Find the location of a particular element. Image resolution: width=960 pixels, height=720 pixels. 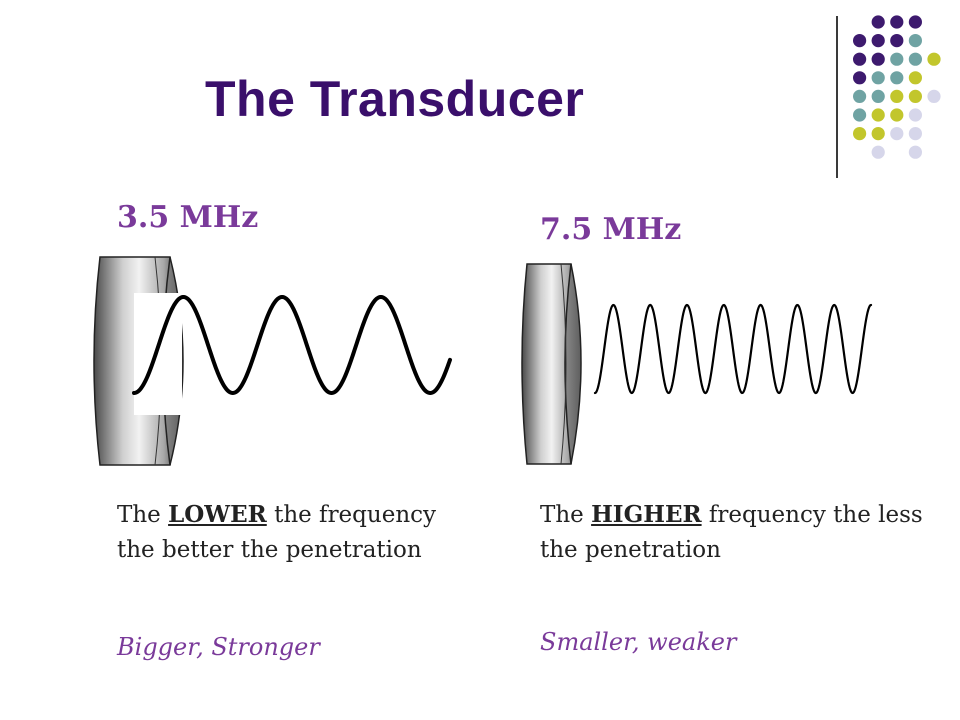

low-frequency-transducer-figure is located at coordinates (272, 361).